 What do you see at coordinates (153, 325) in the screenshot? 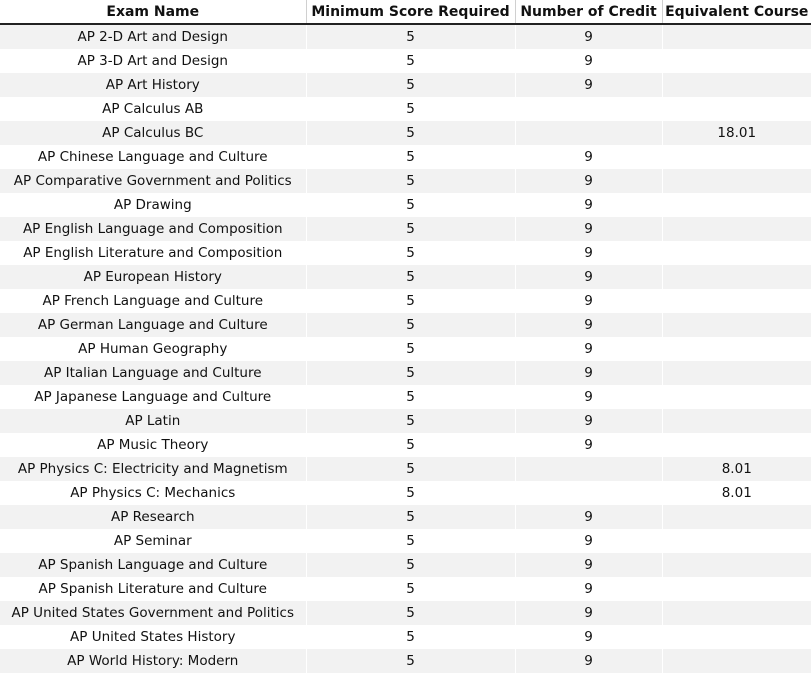
I see `table-cell: AP German Language and Culture` at bounding box center [153, 325].